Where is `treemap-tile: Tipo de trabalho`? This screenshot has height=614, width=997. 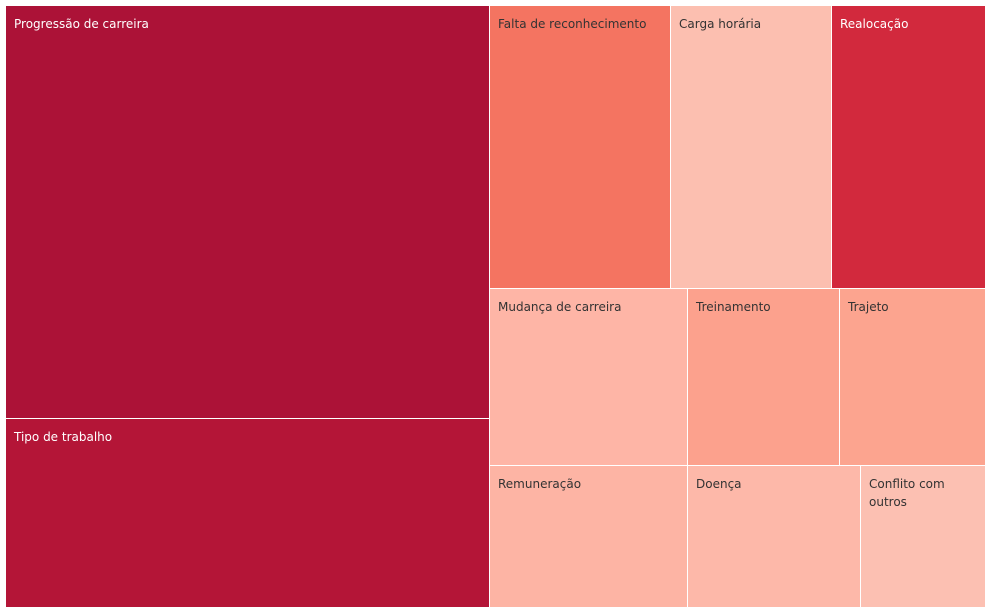 treemap-tile: Tipo de trabalho is located at coordinates (248, 513).